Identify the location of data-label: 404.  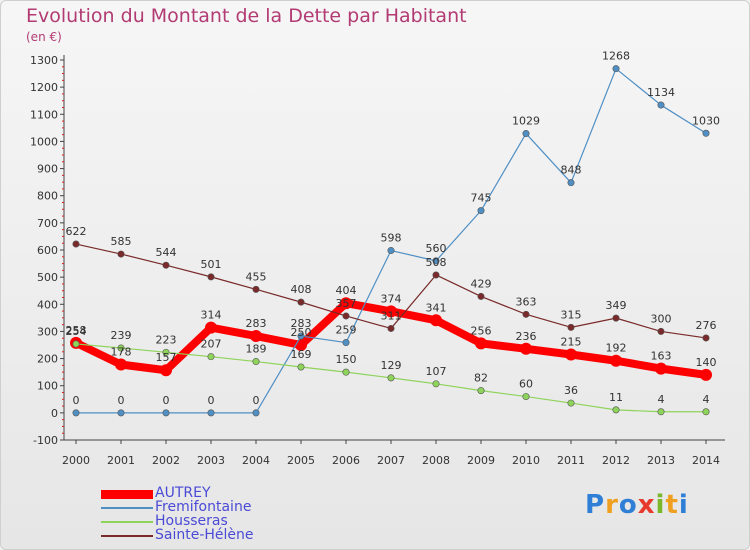
(346, 290).